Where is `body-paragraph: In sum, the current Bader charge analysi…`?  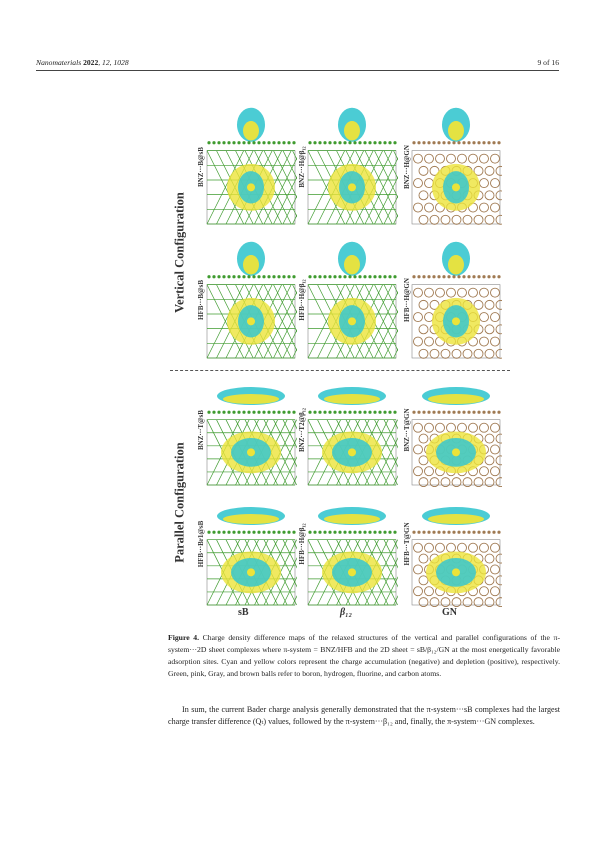
body-paragraph: In sum, the current Bader charge analysi… is located at coordinates (364, 715).